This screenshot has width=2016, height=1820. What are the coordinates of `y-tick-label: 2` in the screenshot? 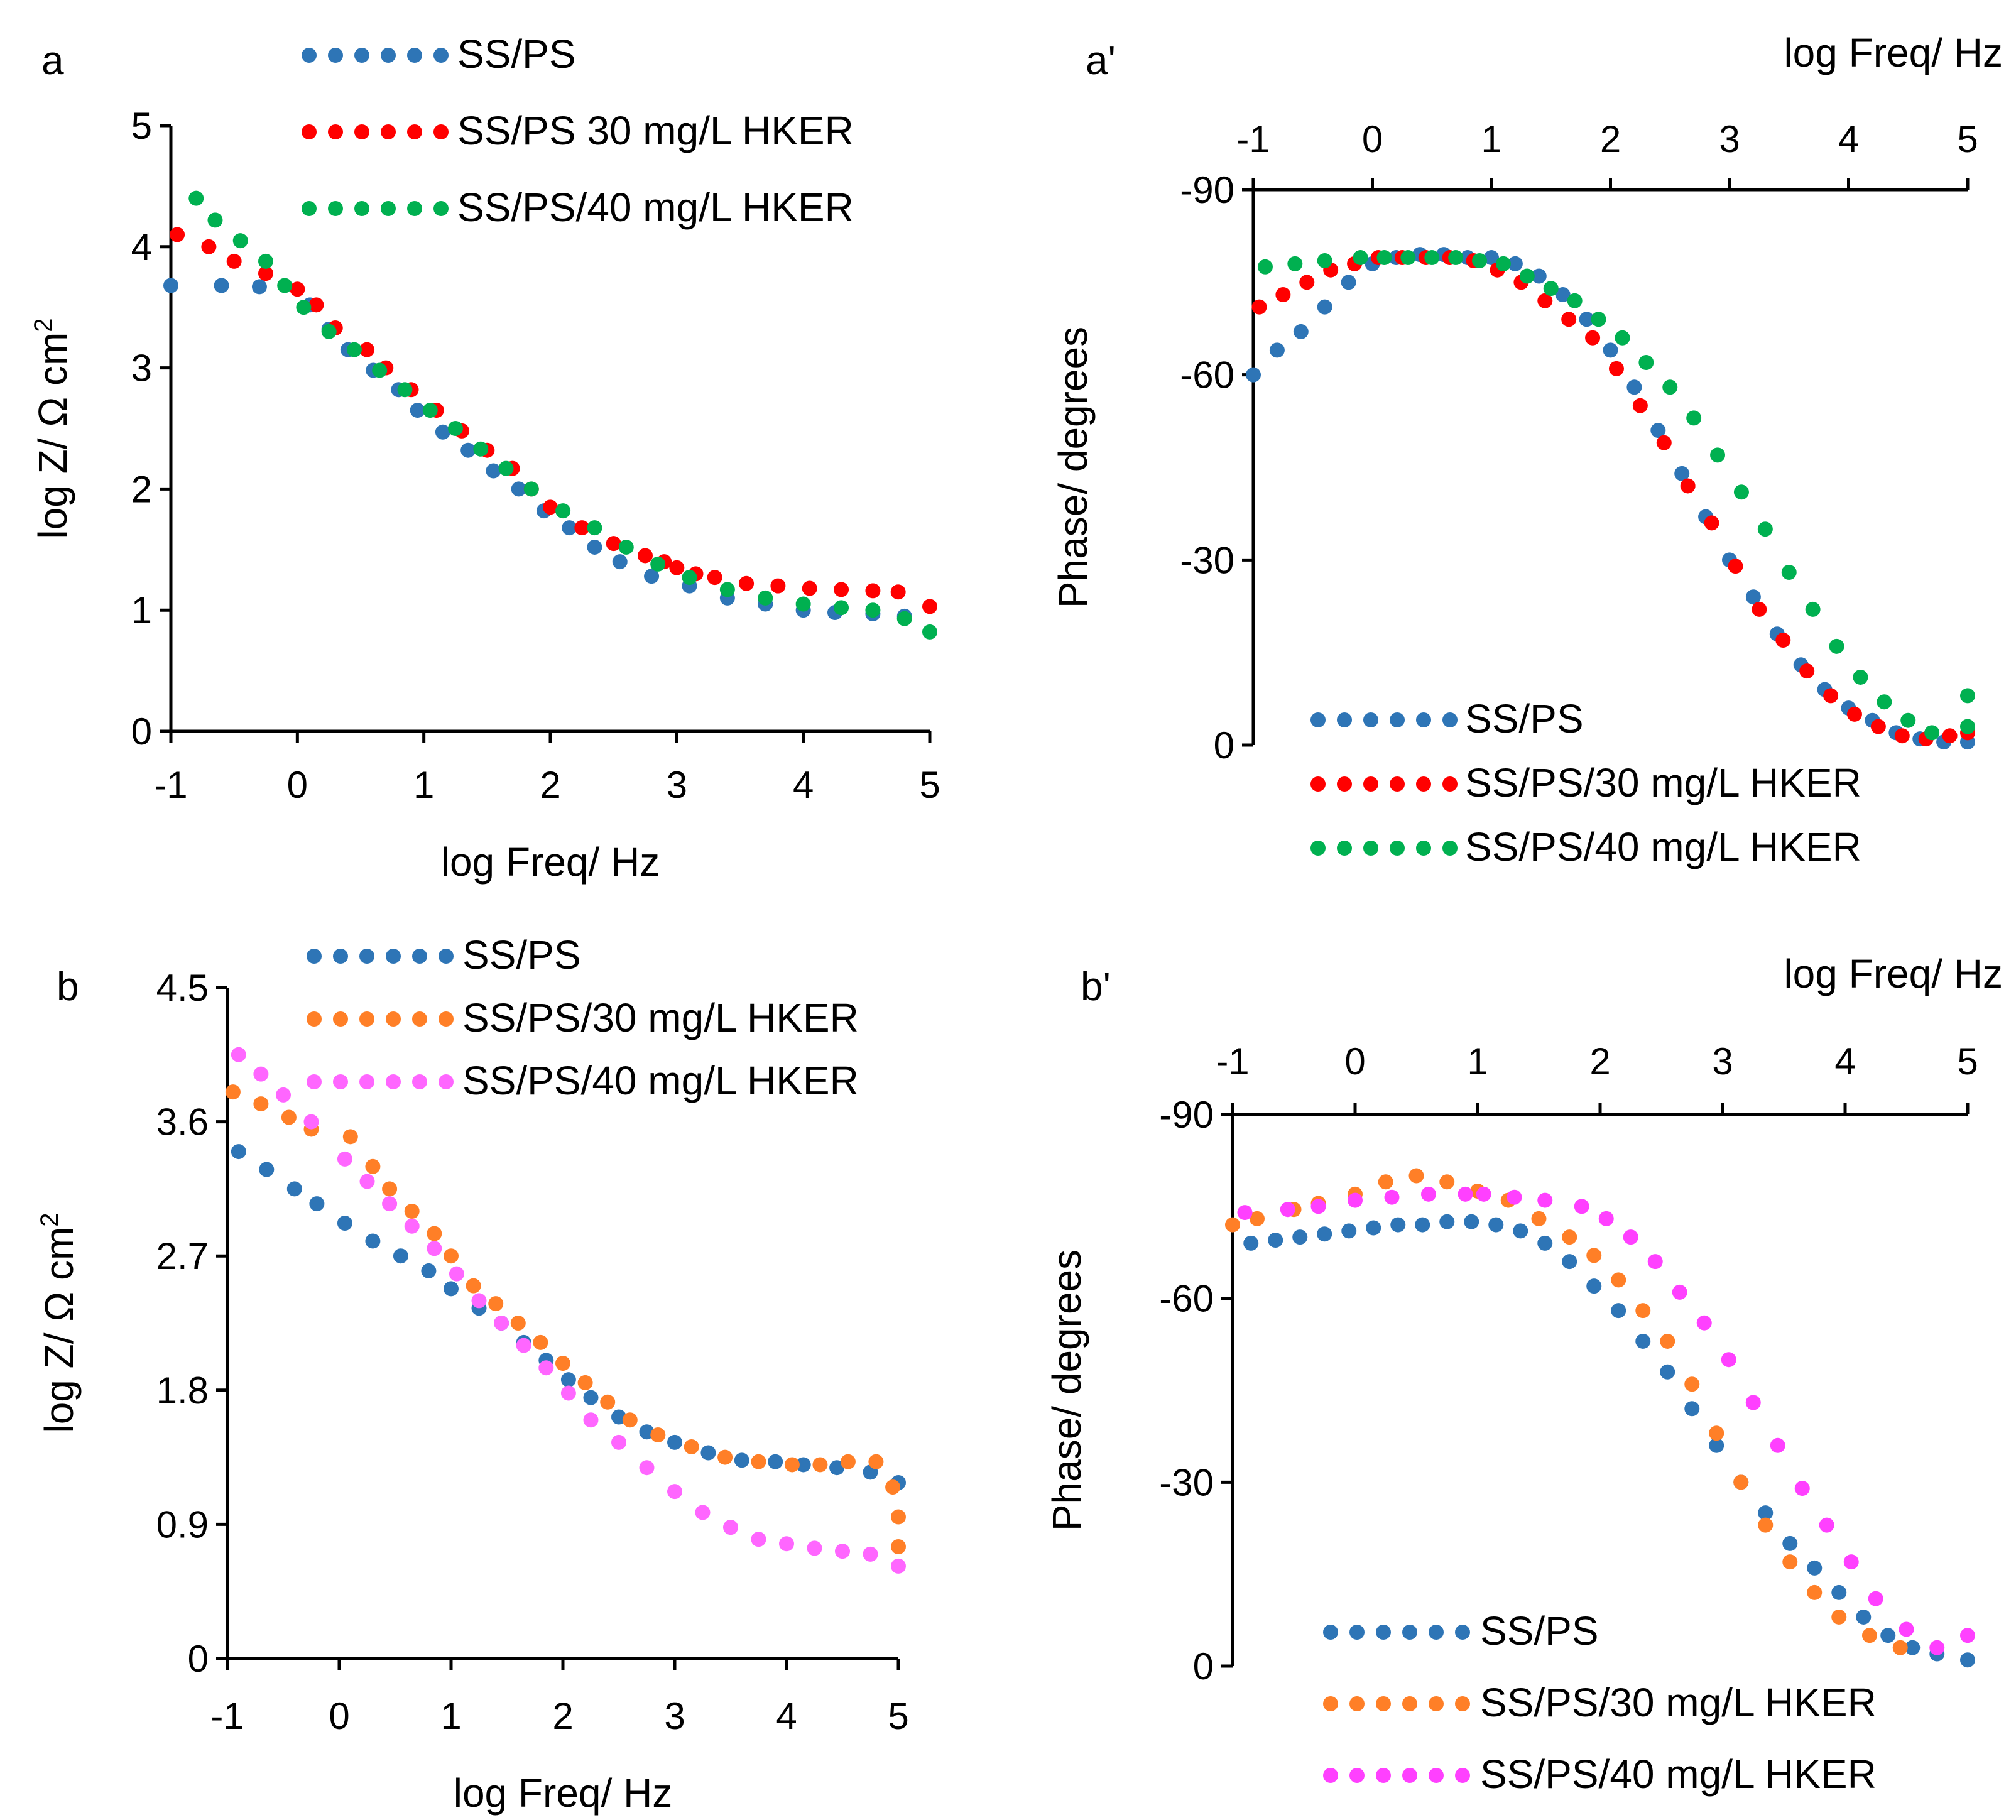 It's located at (141, 489).